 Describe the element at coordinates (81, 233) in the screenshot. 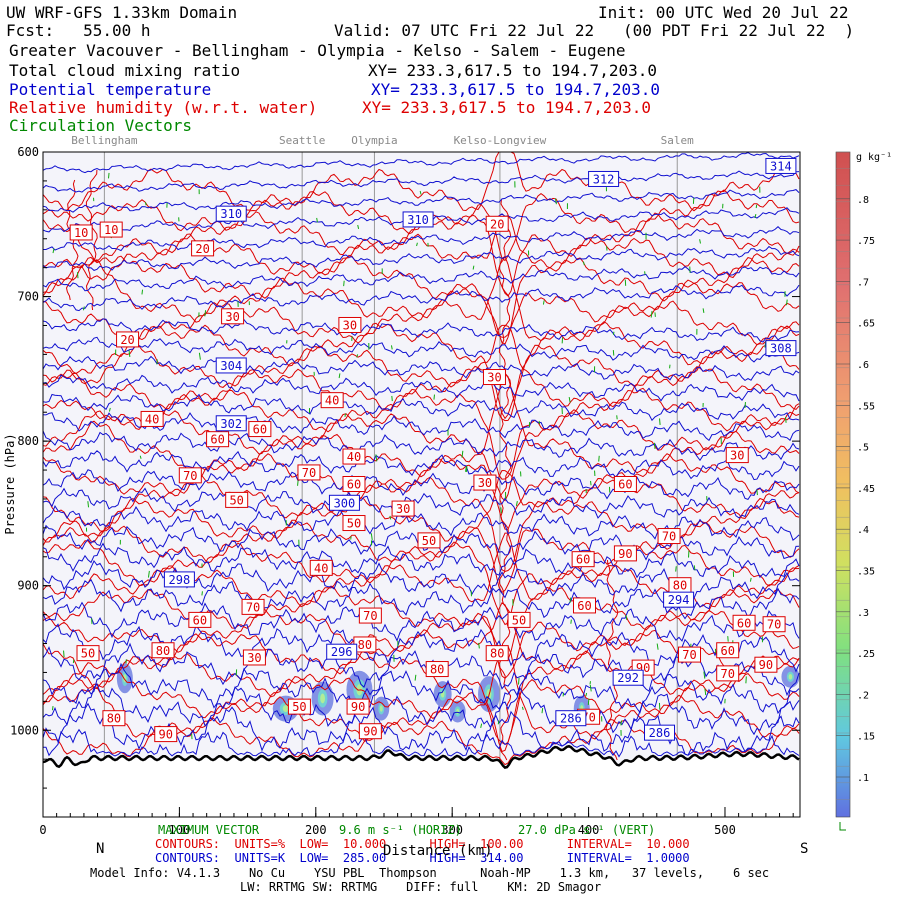

I see `rh-label: 10` at that location.